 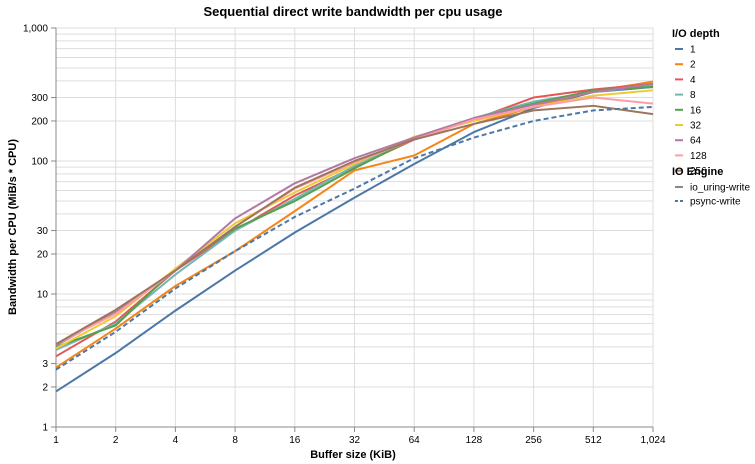 What do you see at coordinates (56, 440) in the screenshot?
I see `x-tick-label: 1` at bounding box center [56, 440].